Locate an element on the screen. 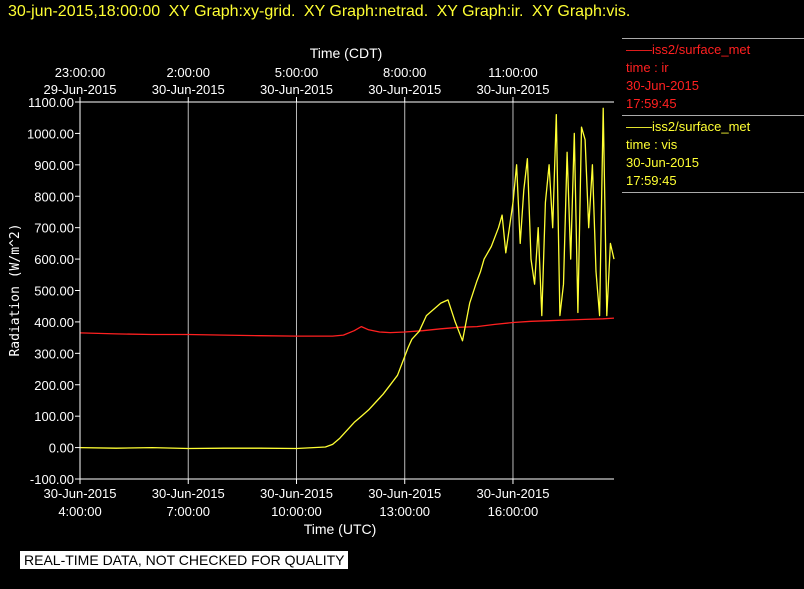  title-graph-vis: XY Graph:vis. is located at coordinates (581, 11).